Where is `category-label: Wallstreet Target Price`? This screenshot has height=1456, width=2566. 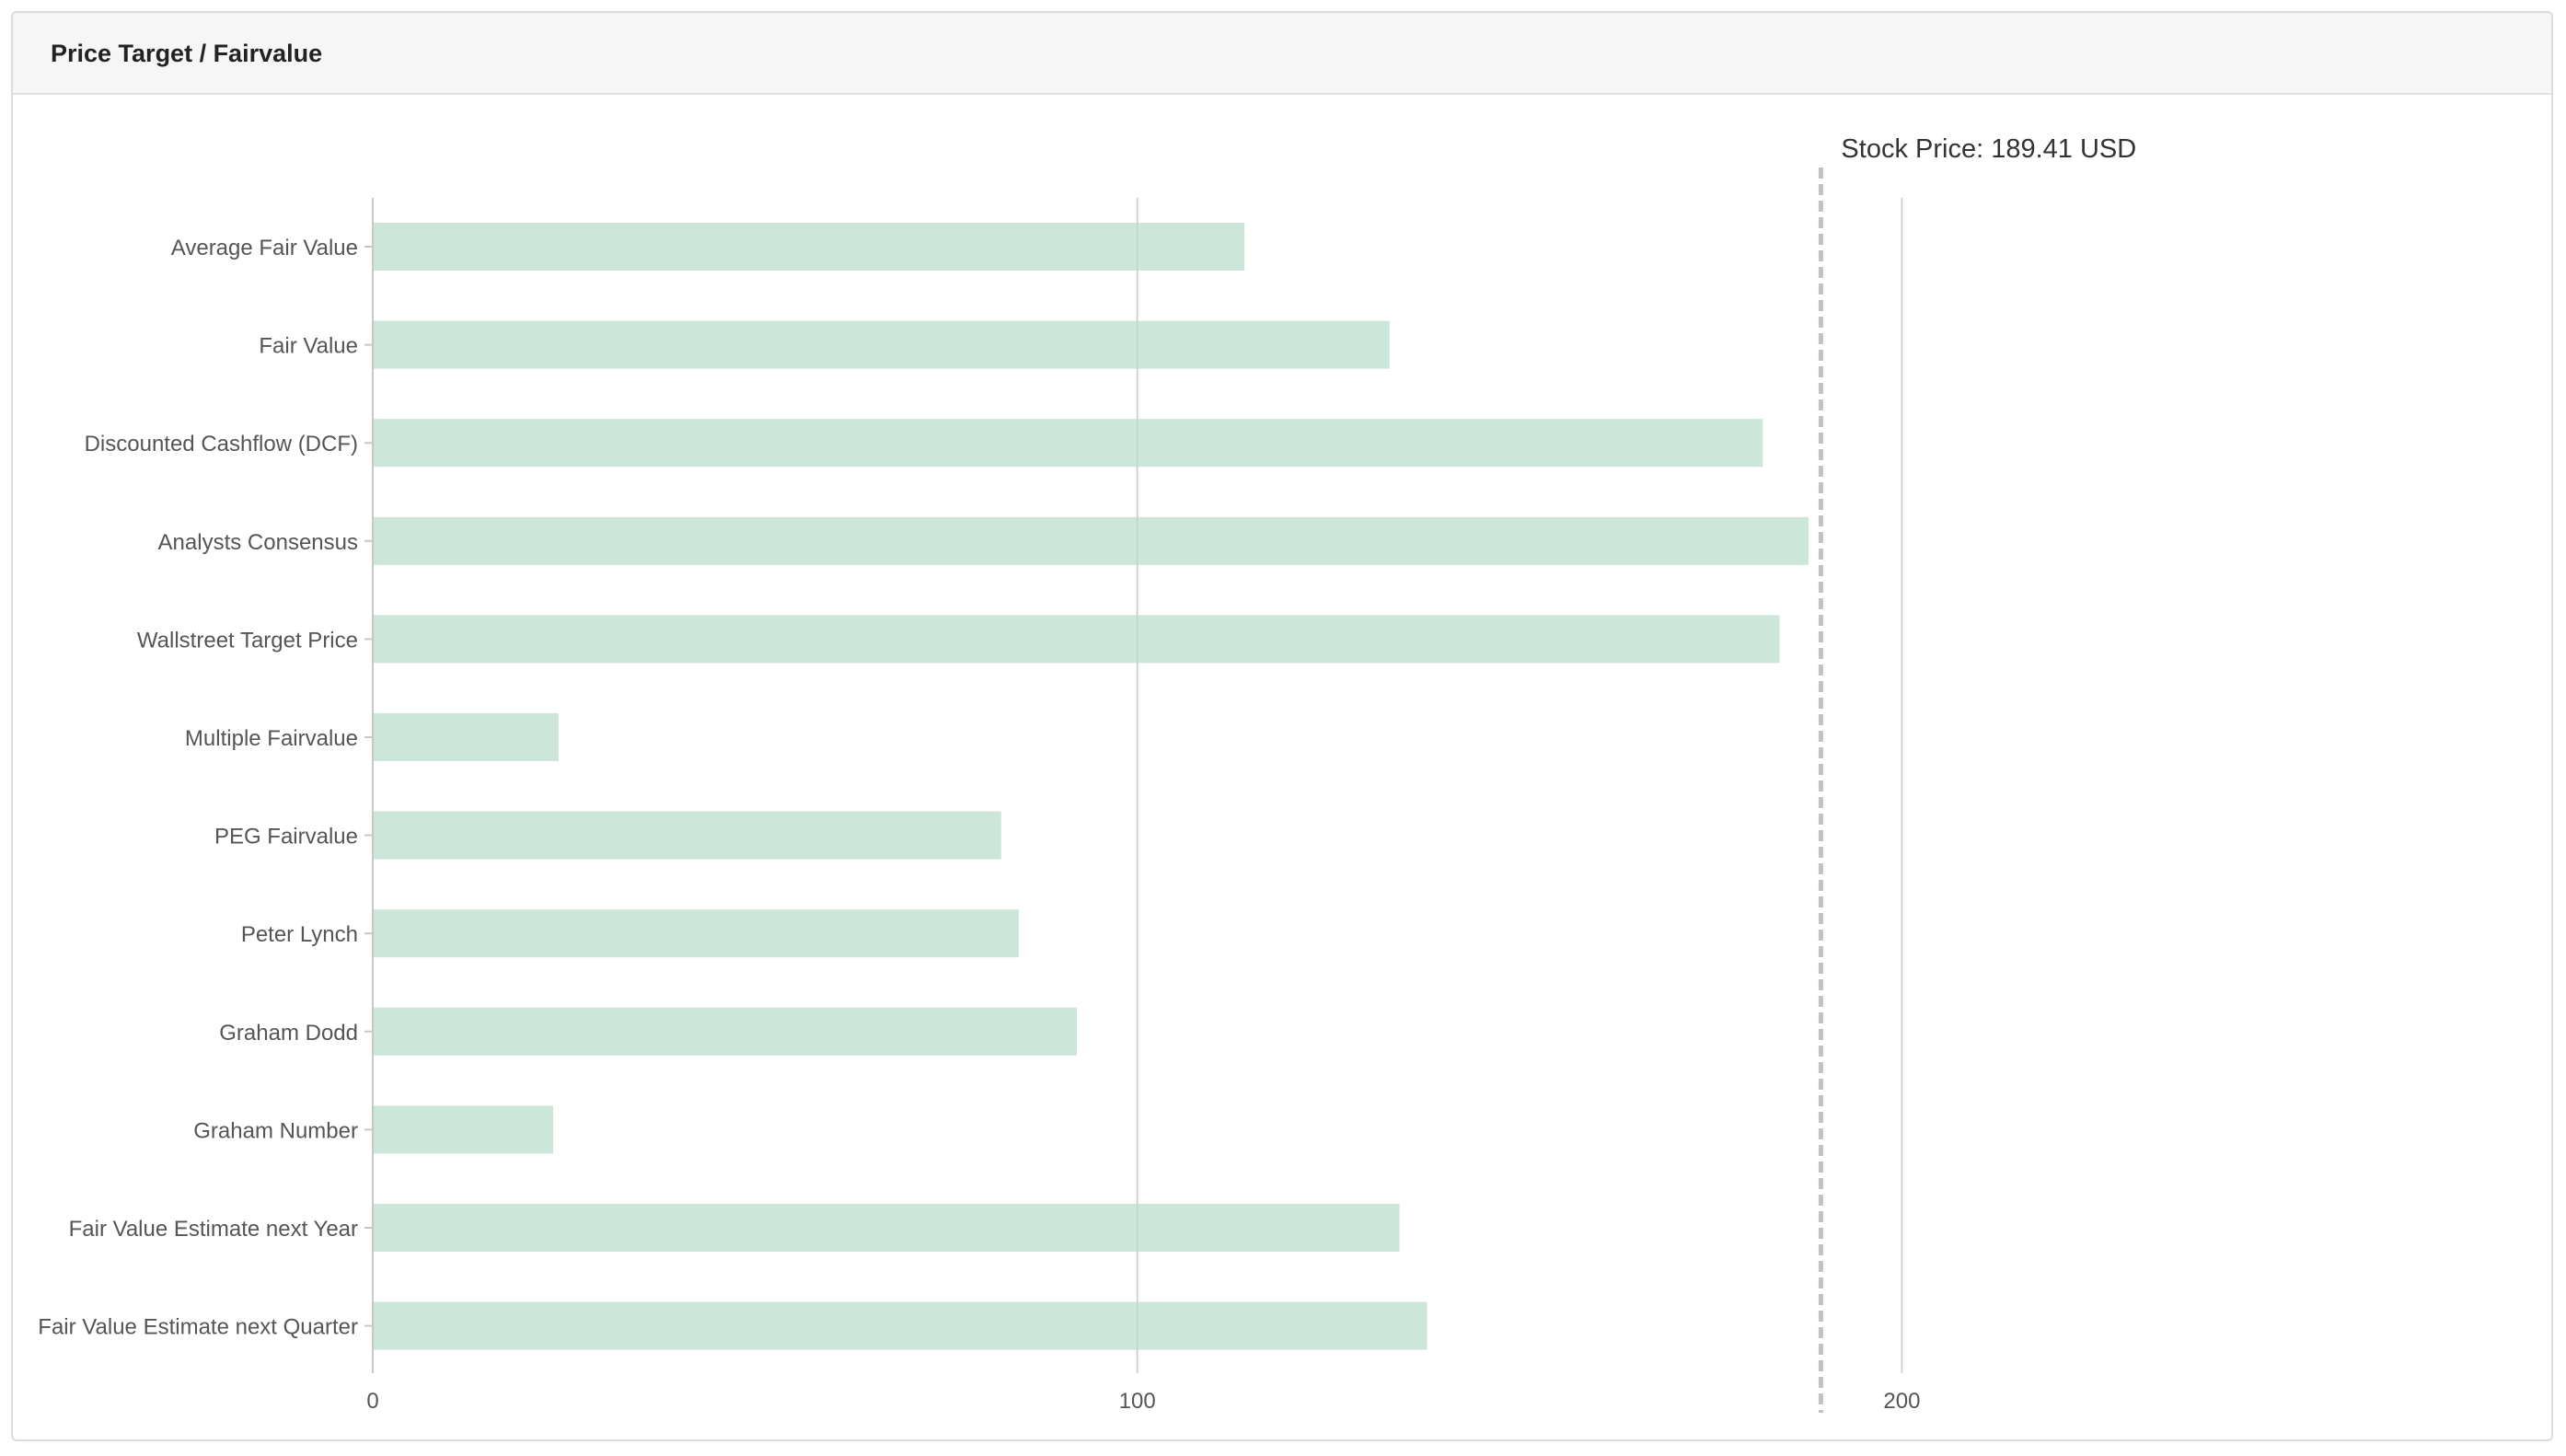 category-label: Wallstreet Target Price is located at coordinates (248, 640).